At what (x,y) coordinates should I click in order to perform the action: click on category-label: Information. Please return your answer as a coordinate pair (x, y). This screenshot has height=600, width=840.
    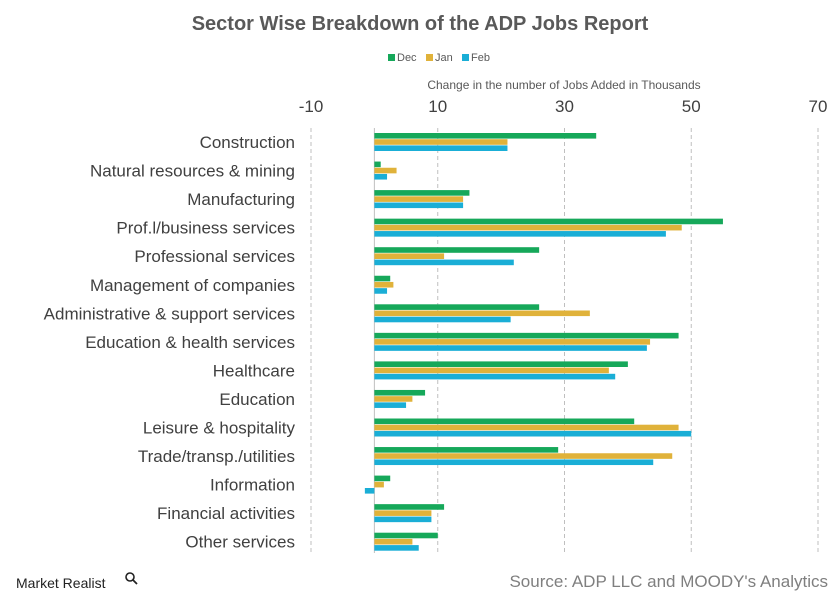
    Looking at the image, I should click on (252, 485).